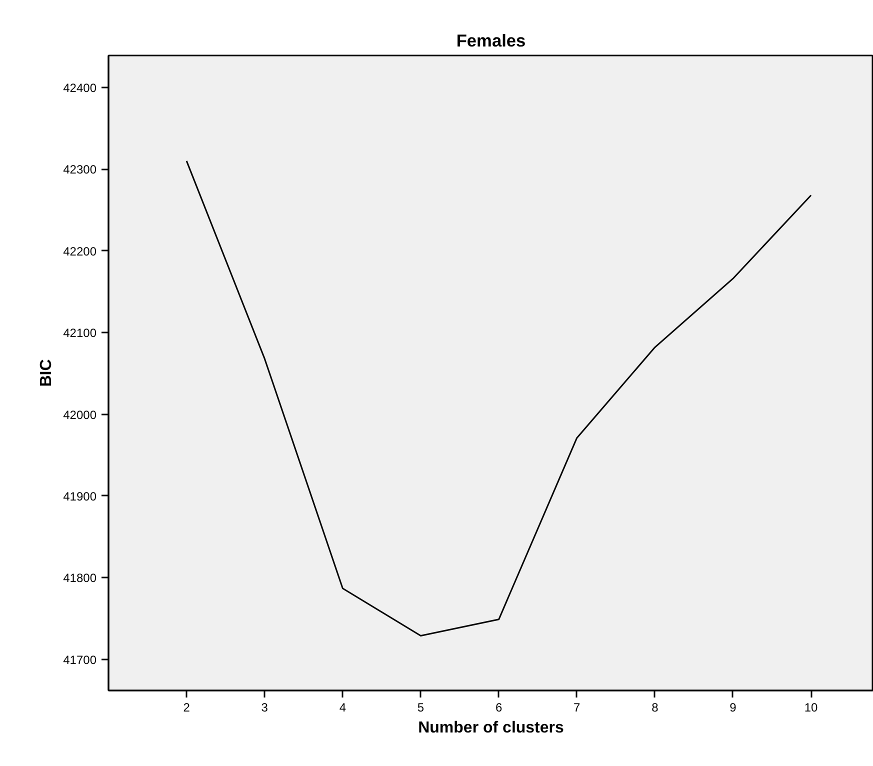 The height and width of the screenshot is (766, 873). I want to click on y-tick-label: 41900, so click(80, 496).